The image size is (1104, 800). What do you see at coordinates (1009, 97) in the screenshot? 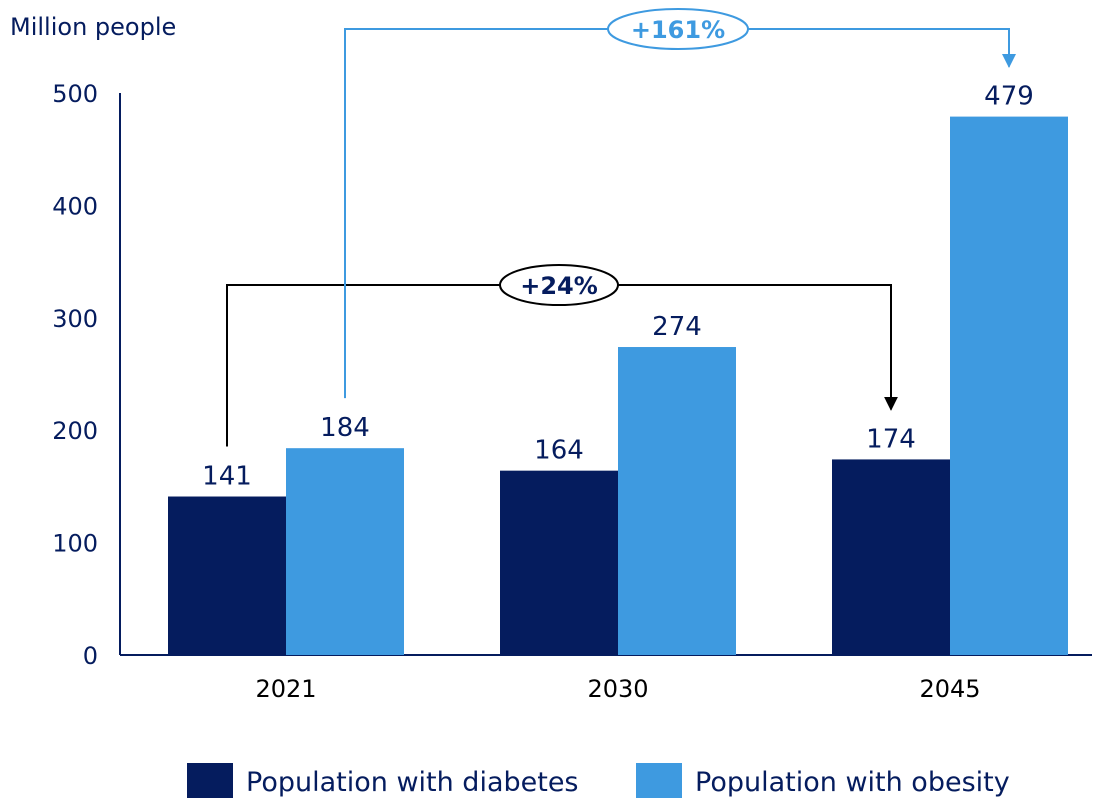
I see `data-label: 479` at bounding box center [1009, 97].